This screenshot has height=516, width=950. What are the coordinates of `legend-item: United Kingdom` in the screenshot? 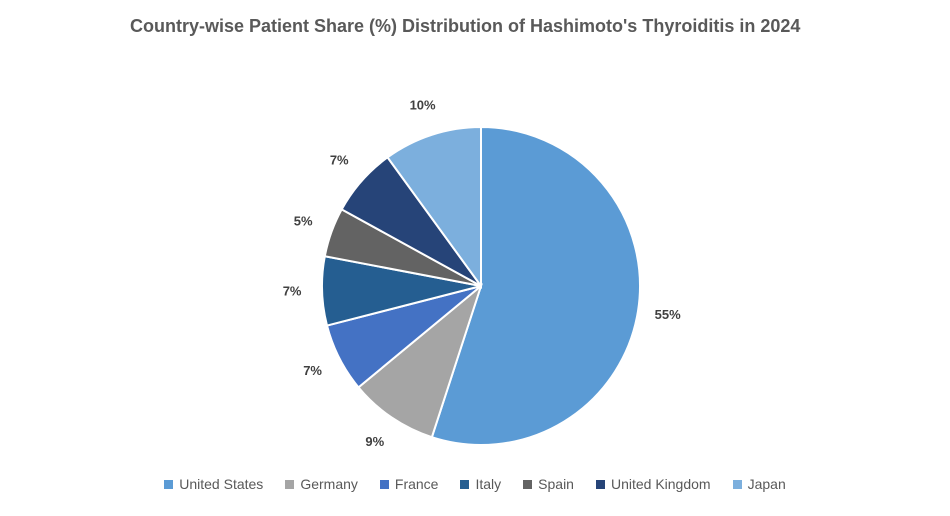 It's located at (653, 484).